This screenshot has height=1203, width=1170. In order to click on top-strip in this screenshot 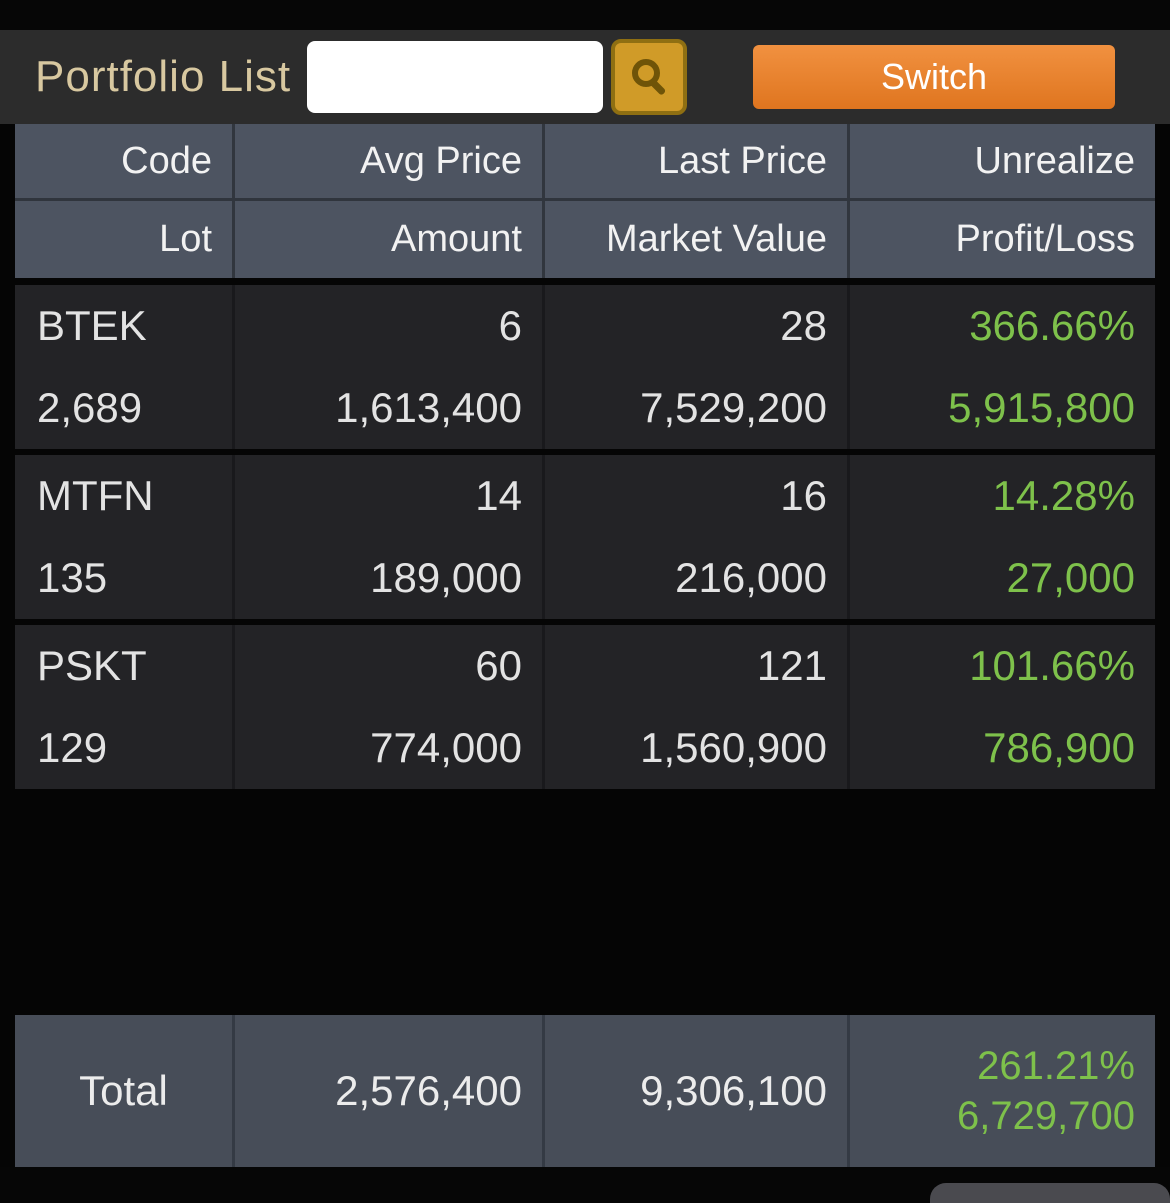, I will do `click(585, 15)`.